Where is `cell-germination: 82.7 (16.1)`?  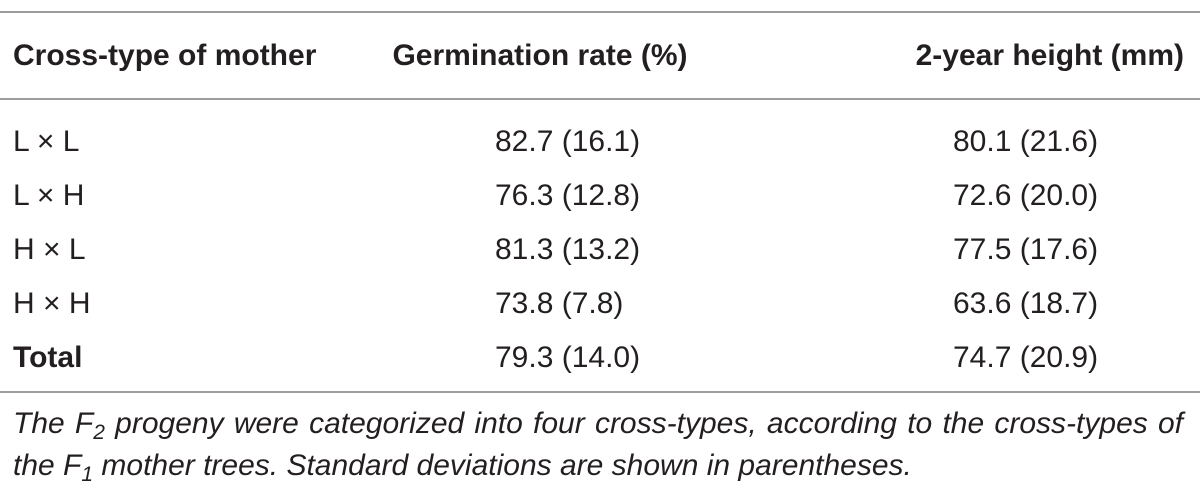
cell-germination: 82.7 (16.1) is located at coordinates (568, 141).